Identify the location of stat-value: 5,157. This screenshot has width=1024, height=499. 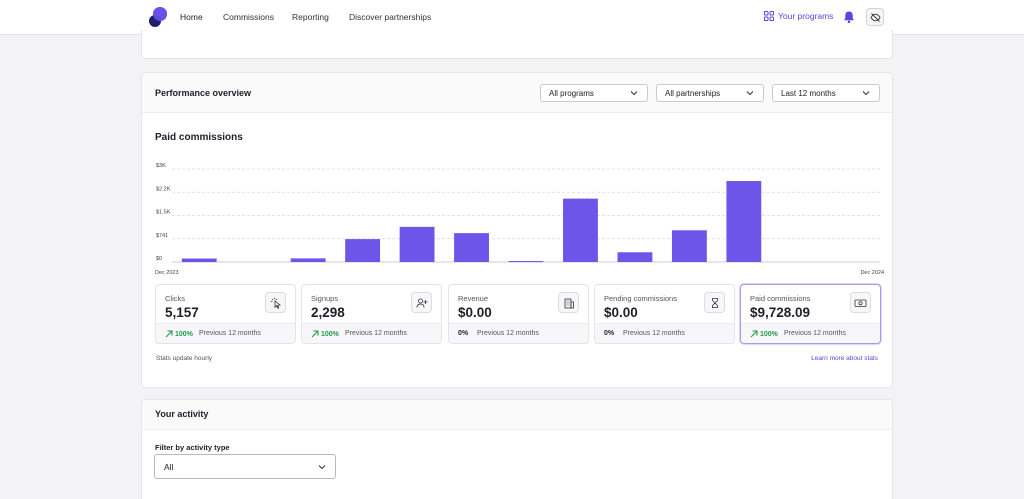
(182, 312).